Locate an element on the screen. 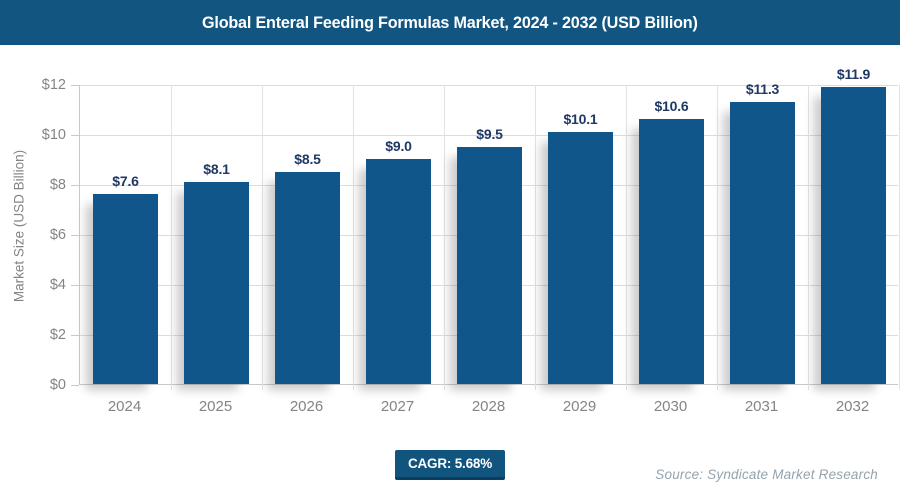 This screenshot has width=900, height=500. bar-value-label: $10.1 is located at coordinates (580, 118).